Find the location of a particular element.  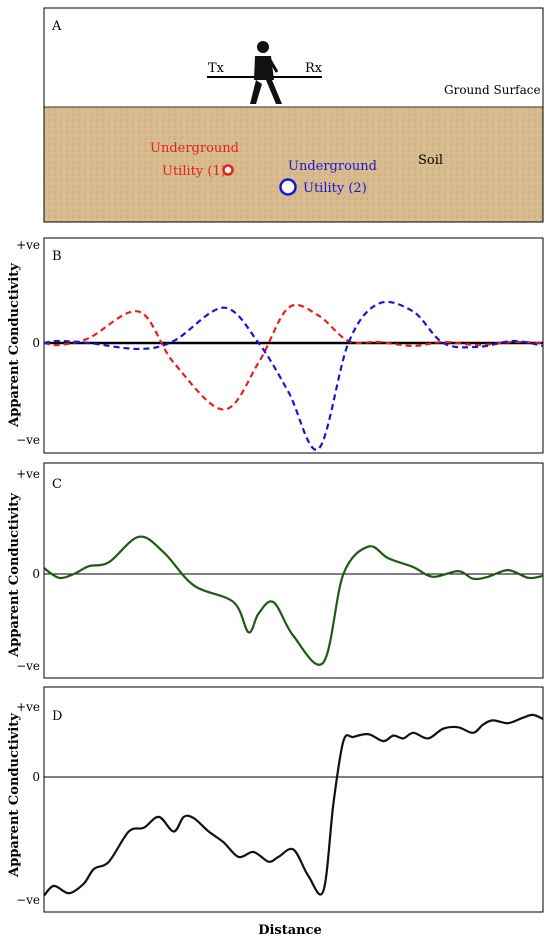

panel-c-ylabel: Apparent Conductivity is located at coordinates (14, 575).